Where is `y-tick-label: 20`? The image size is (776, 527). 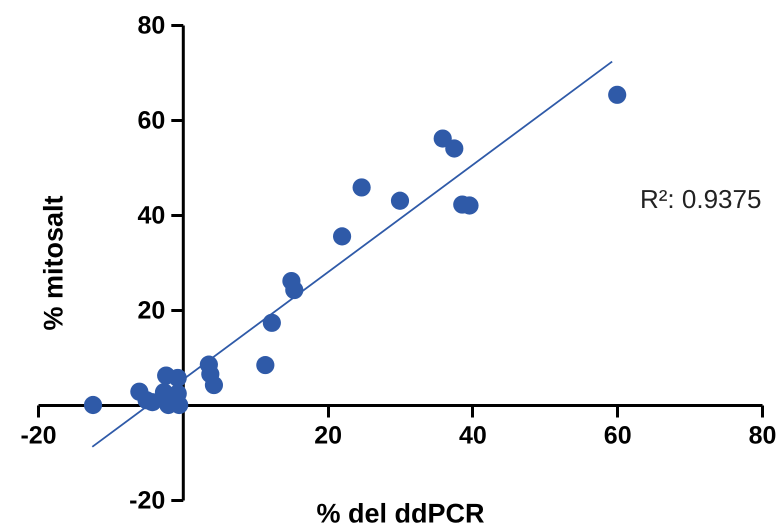
y-tick-label: 20 is located at coordinates (151, 310).